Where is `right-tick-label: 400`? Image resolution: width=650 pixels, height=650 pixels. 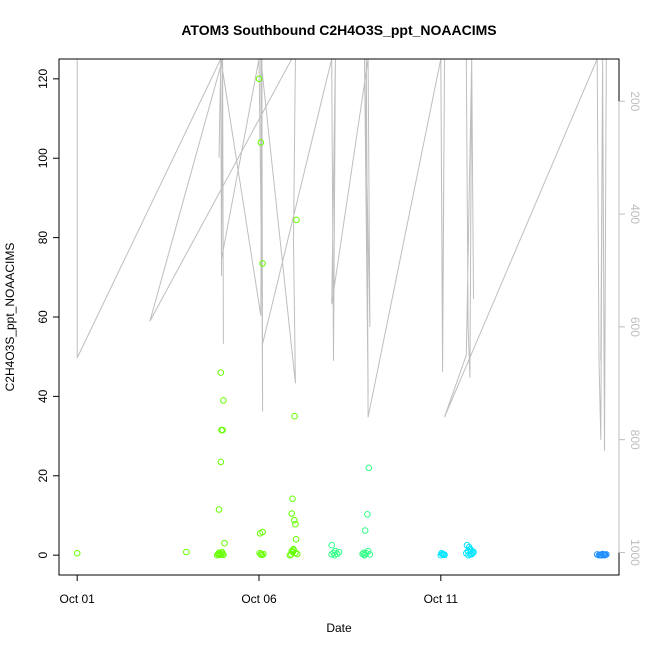 right-tick-label: 400 is located at coordinates (635, 214).